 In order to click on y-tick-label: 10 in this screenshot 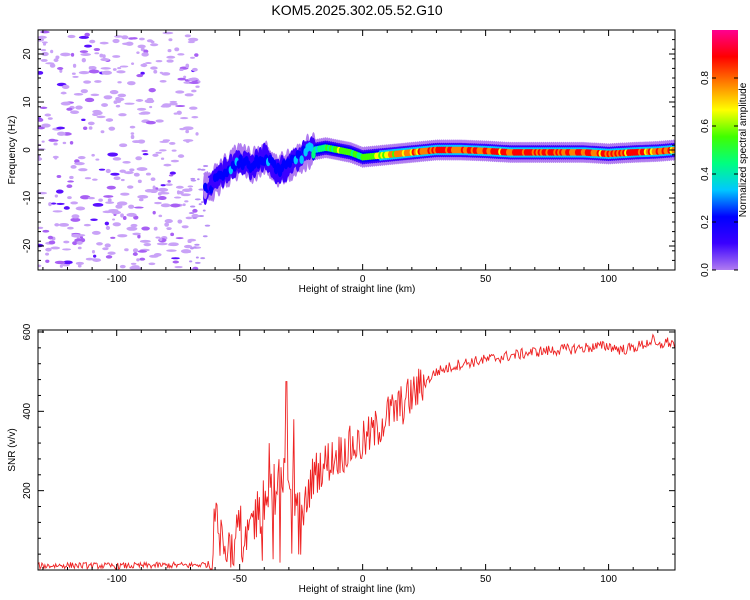, I will do `click(27, 102)`.